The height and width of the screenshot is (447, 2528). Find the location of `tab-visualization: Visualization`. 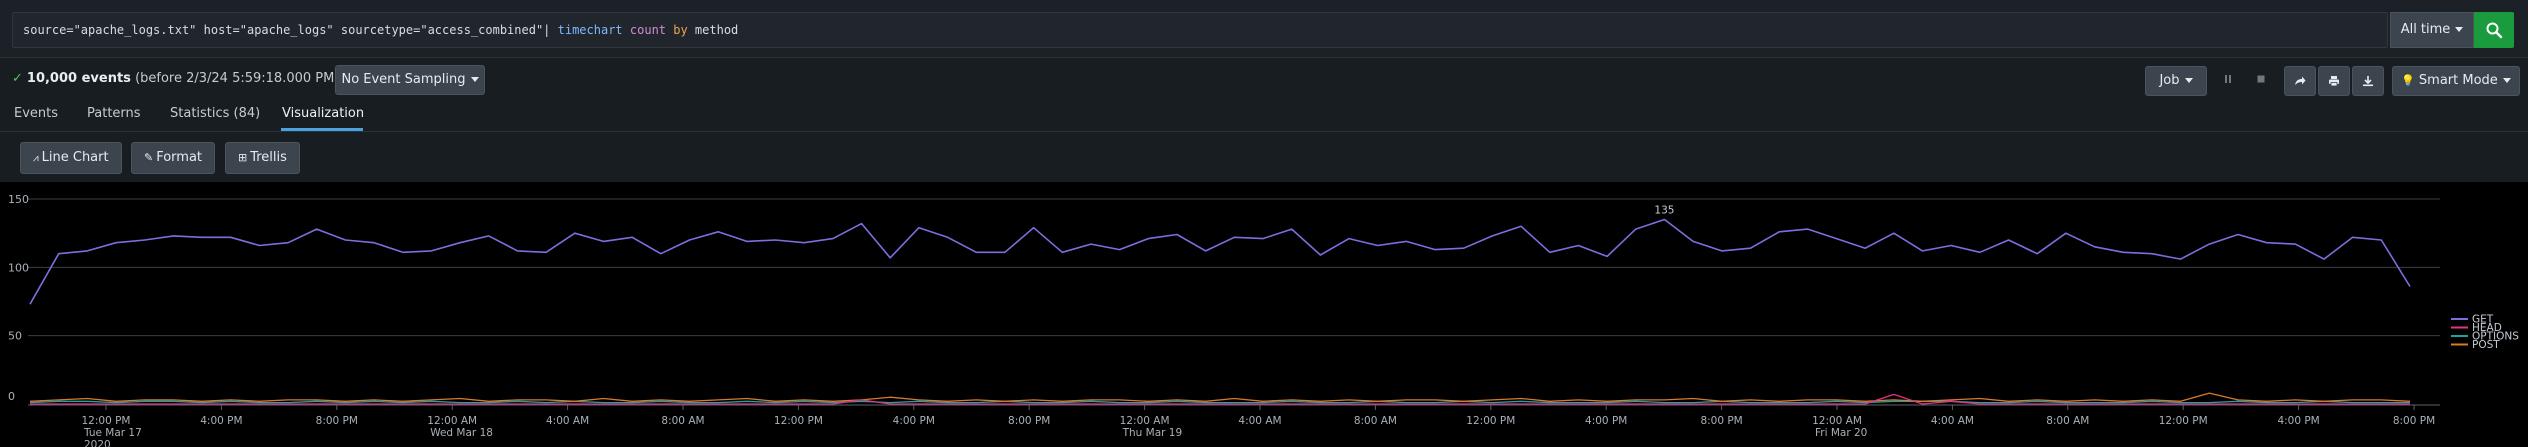

tab-visualization: Visualization is located at coordinates (323, 113).